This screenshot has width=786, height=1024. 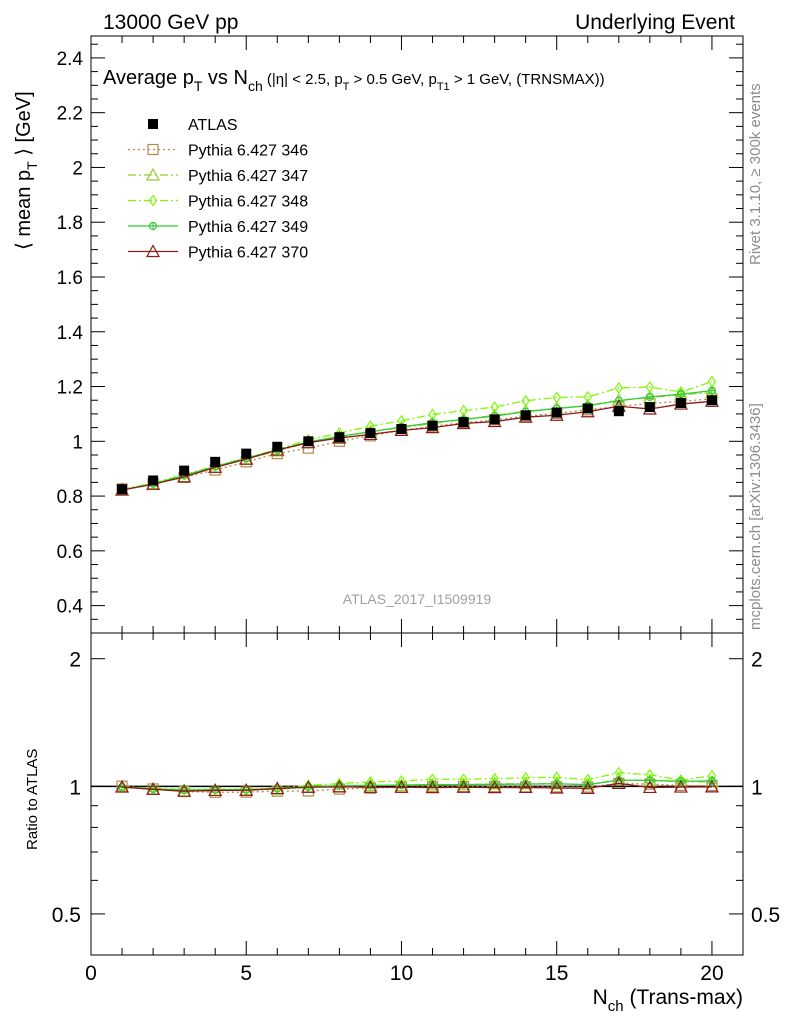 I want to click on main-y-tick-label: 2.4, so click(x=70, y=59).